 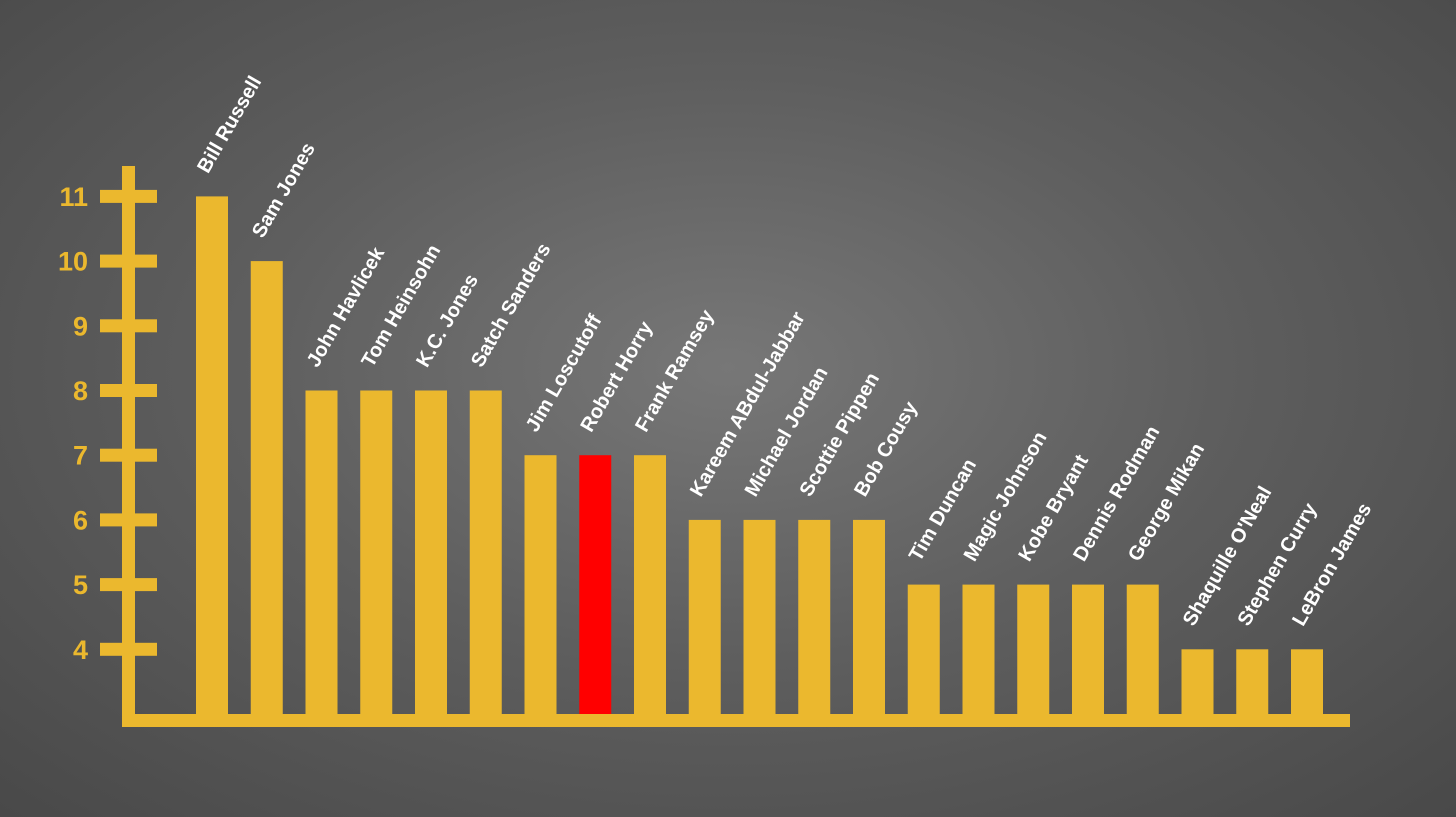 What do you see at coordinates (80, 650) in the screenshot?
I see `y-tick-label: 4` at bounding box center [80, 650].